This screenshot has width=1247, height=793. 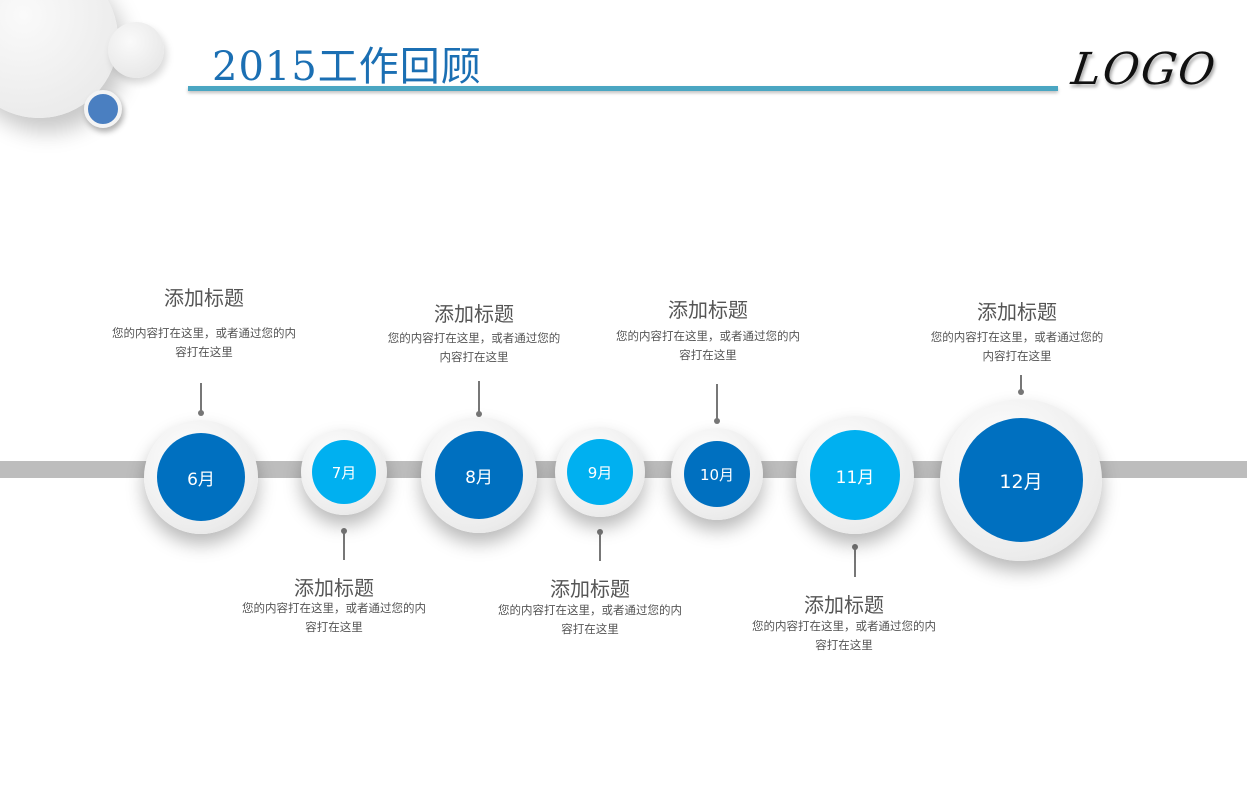 I want to click on month-node: 6月, so click(x=201, y=477).